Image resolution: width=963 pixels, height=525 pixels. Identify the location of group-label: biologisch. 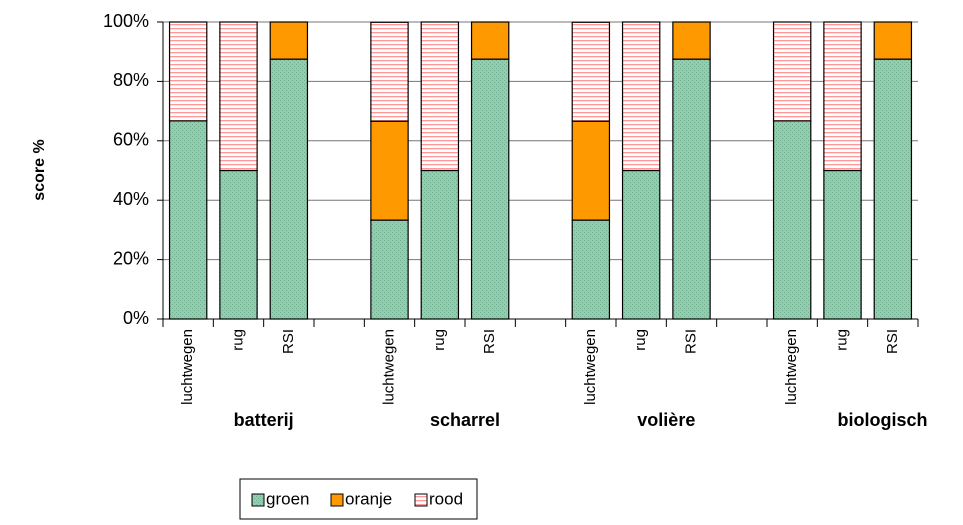
(883, 420).